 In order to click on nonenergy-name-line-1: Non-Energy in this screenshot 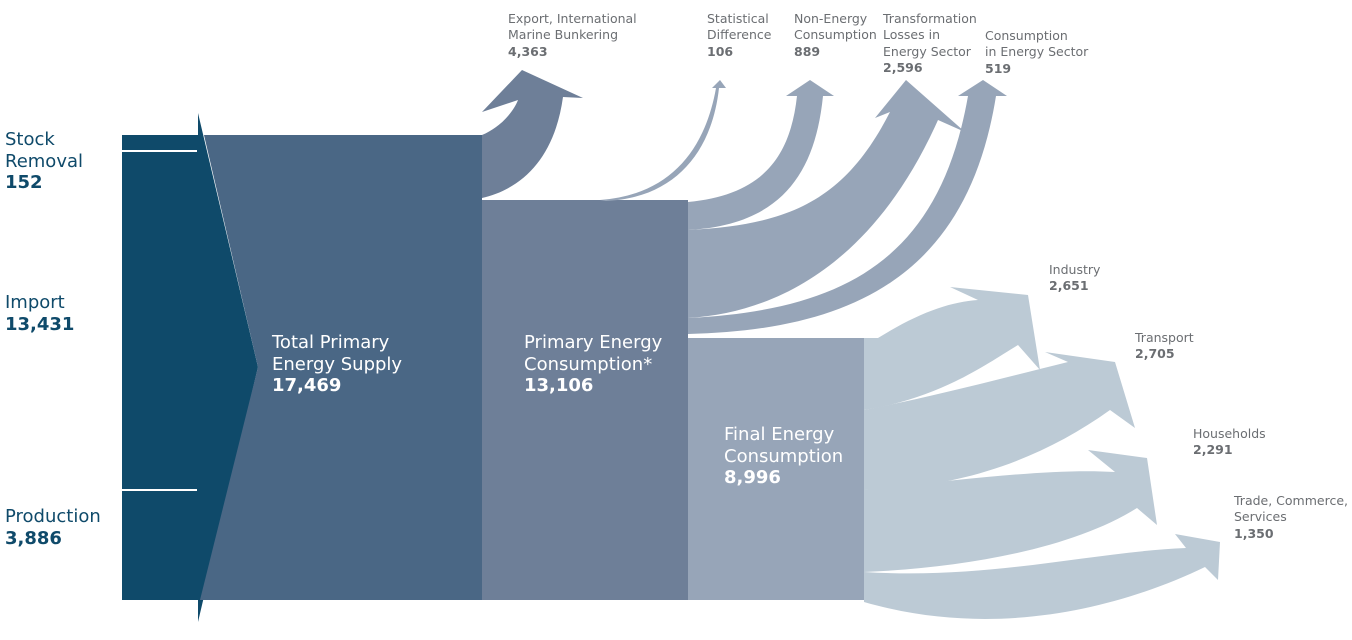, I will do `click(831, 18)`.